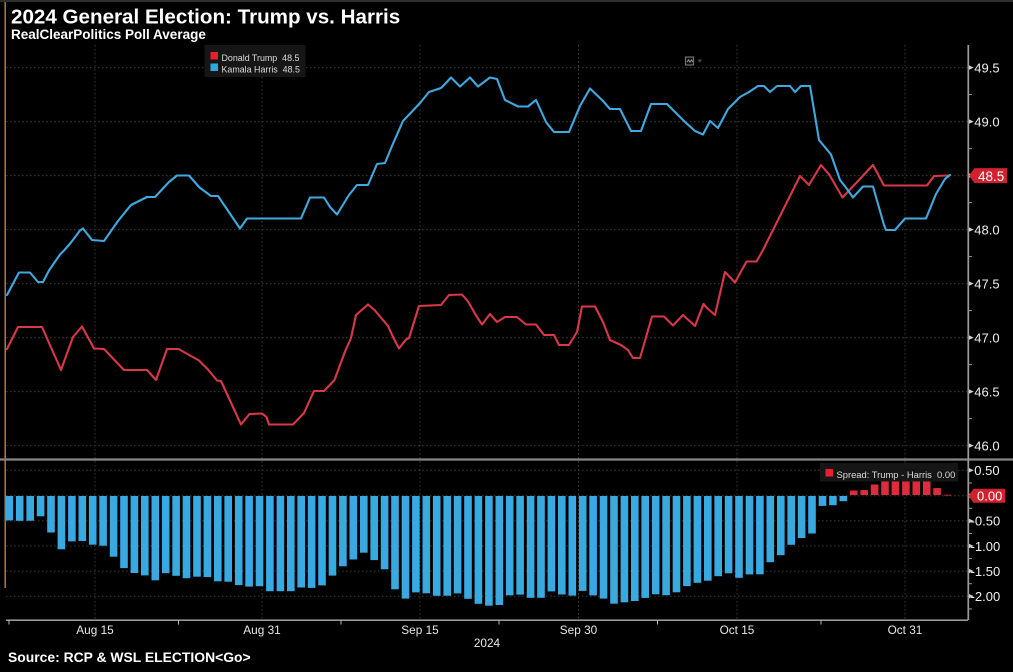 The width and height of the screenshot is (1013, 672). I want to click on svg-text: 46.5, so click(986, 391).